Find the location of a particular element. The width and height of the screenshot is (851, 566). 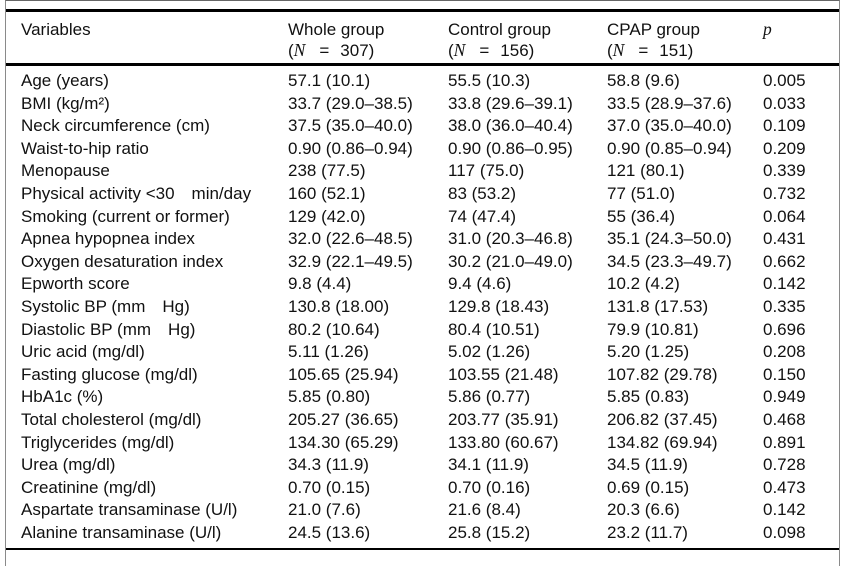

cell-whole-group: 134.30 (65.29) is located at coordinates (343, 442).